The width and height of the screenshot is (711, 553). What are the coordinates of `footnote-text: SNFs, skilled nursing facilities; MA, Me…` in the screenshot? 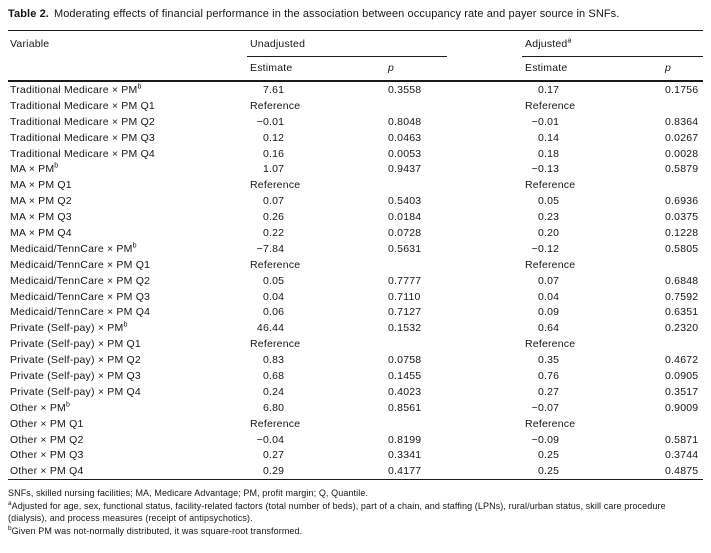 It's located at (188, 493).